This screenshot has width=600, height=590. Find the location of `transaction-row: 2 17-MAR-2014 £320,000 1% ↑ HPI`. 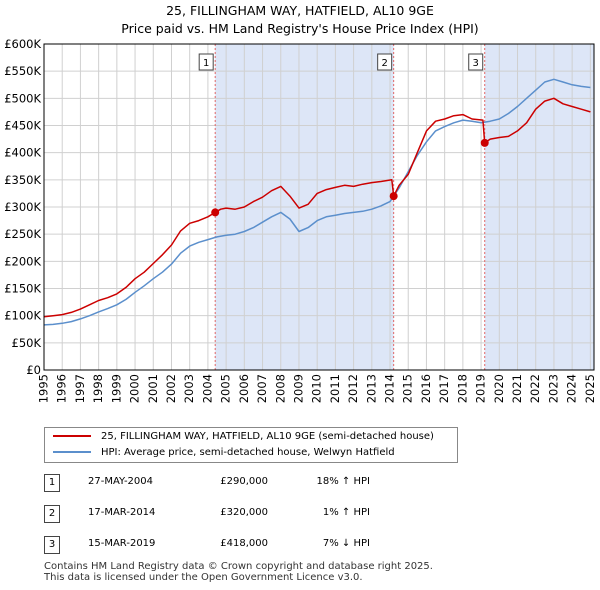

transaction-row: 2 17-MAR-2014 £320,000 1% ↑ HPI is located at coordinates (300, 514).